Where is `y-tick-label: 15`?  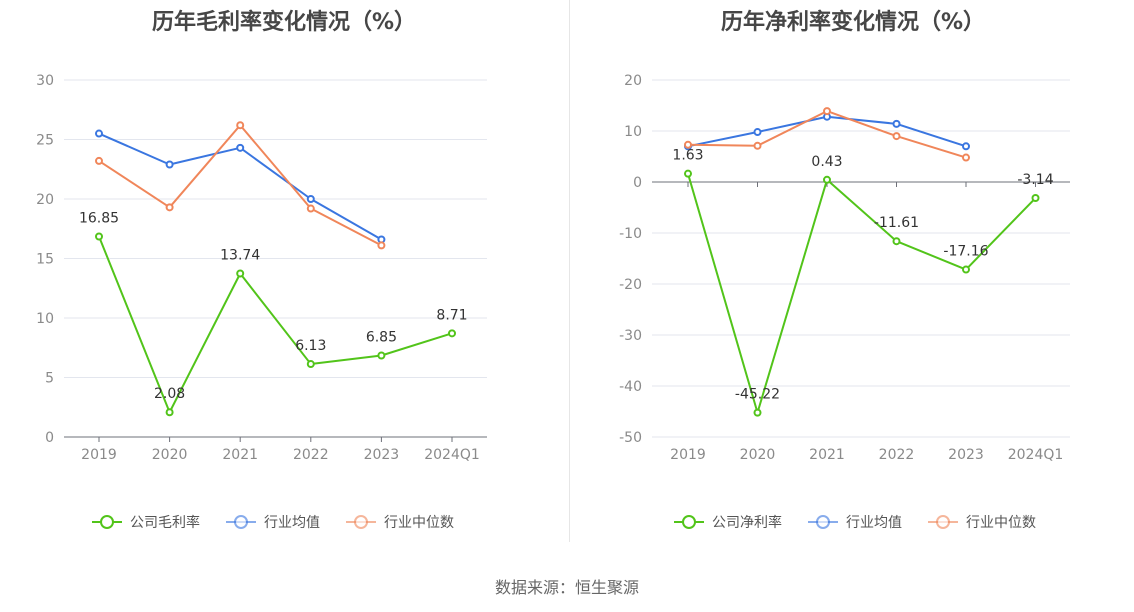
y-tick-label: 15 is located at coordinates (45, 260).